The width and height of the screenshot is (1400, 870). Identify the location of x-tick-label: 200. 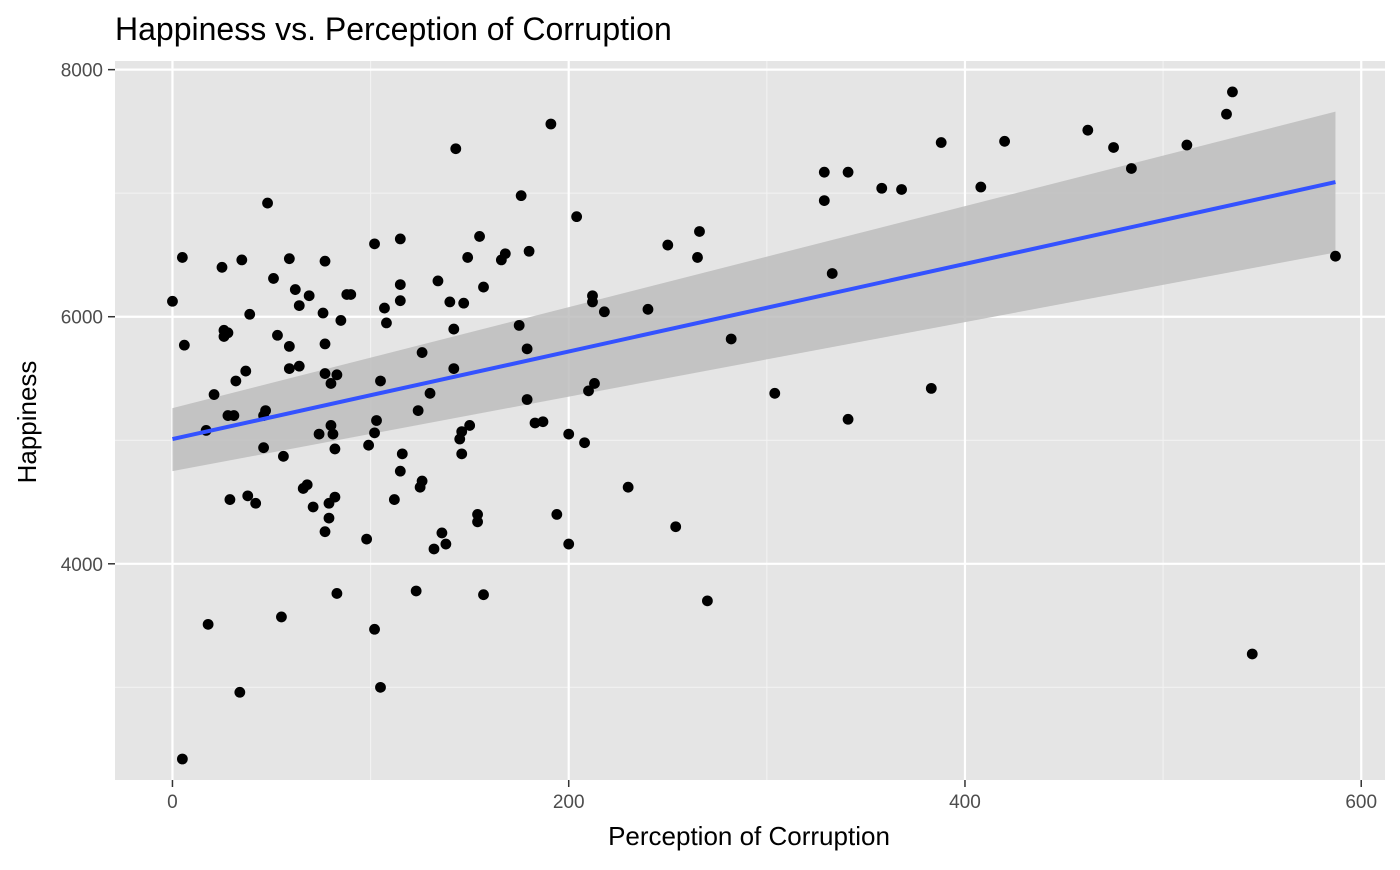
(569, 802).